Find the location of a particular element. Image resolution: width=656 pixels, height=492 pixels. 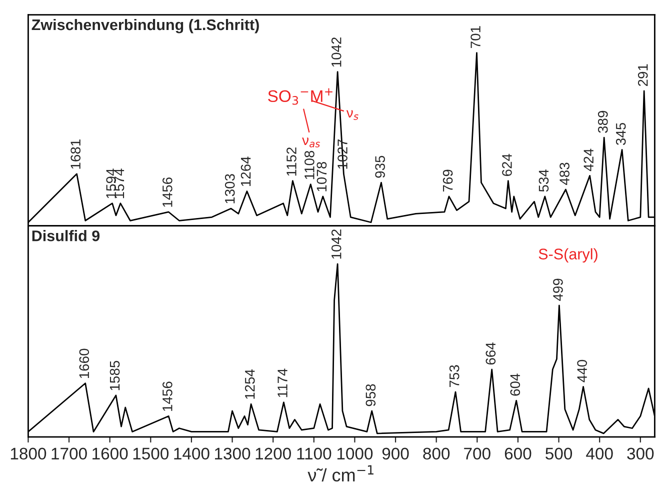

annotation: 483 is located at coordinates (565, 174).